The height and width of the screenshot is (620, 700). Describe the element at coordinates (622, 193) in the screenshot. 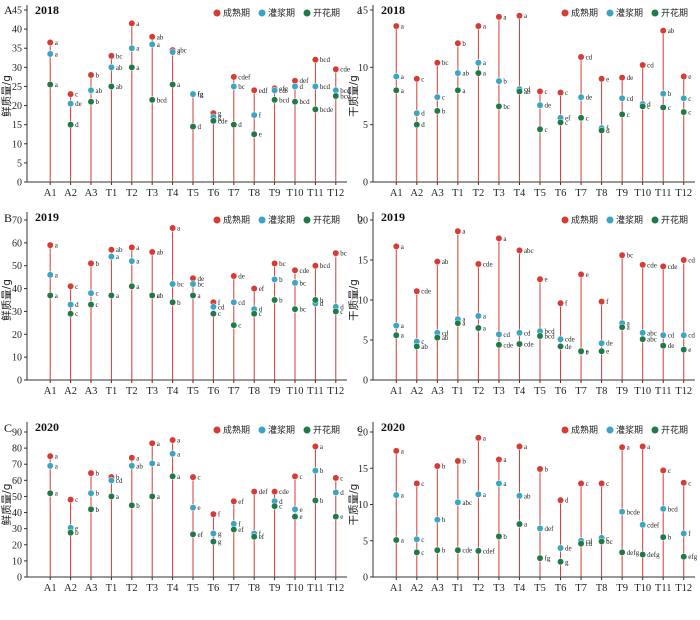

I see `x-tick-label: T9` at that location.